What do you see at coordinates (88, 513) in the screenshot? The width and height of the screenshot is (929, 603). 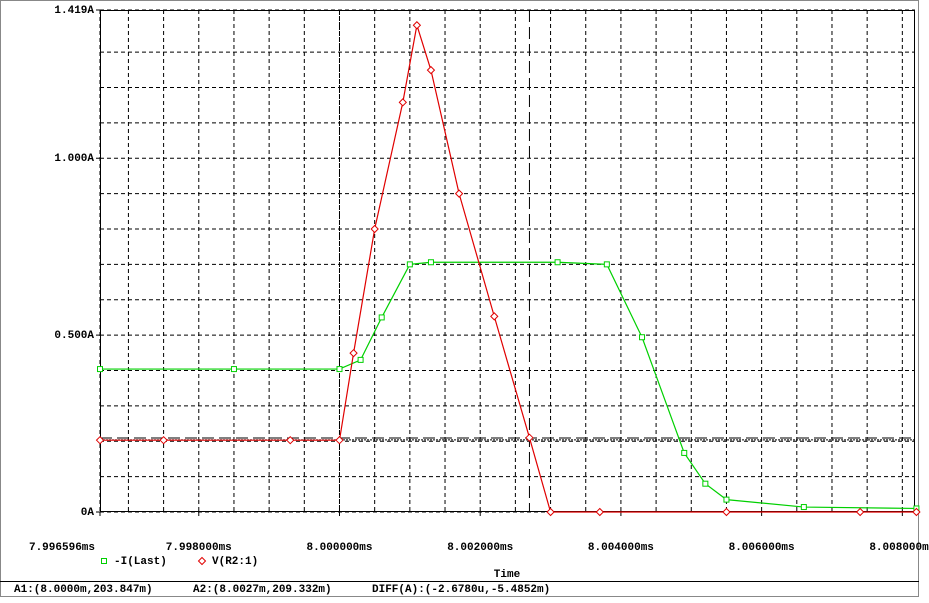 I see `y-tick-label: 0A` at bounding box center [88, 513].